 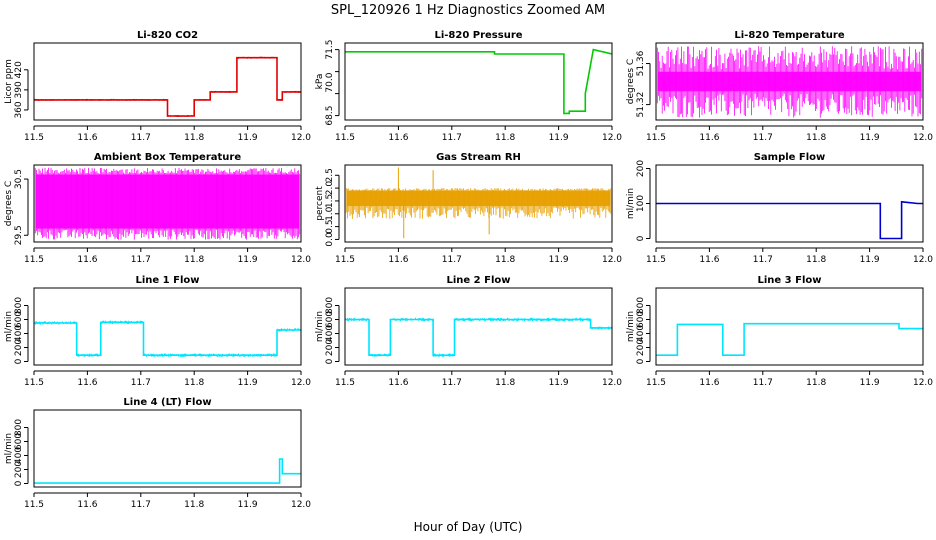 I want to click on y-tick-label: 29.5, so click(x=19, y=235).